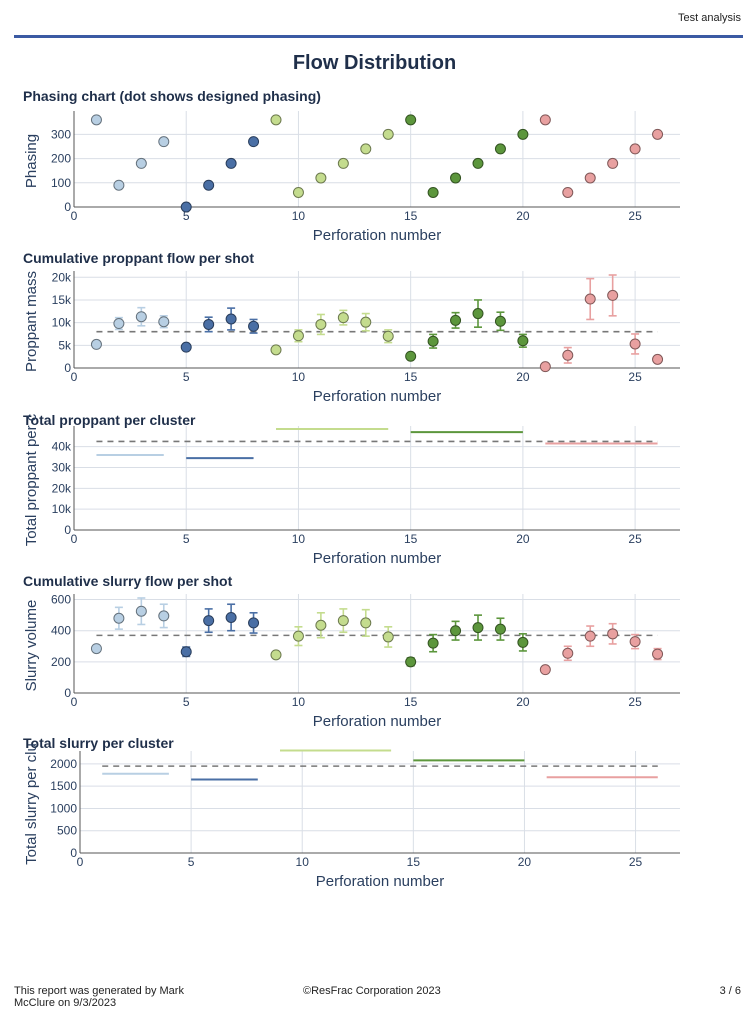 The image size is (749, 1024). Describe the element at coordinates (709, 18) in the screenshot. I see `report-name: Test analysis` at that location.